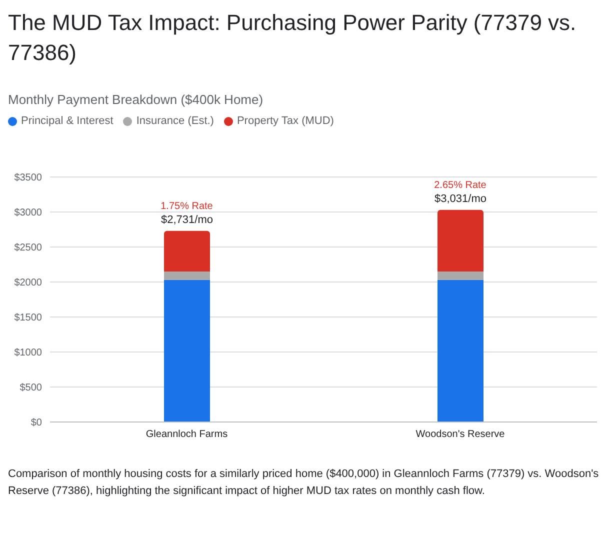 The height and width of the screenshot is (551, 613). Describe the element at coordinates (285, 121) in the screenshot. I see `legend-label: Property Tax (MUD)` at that location.